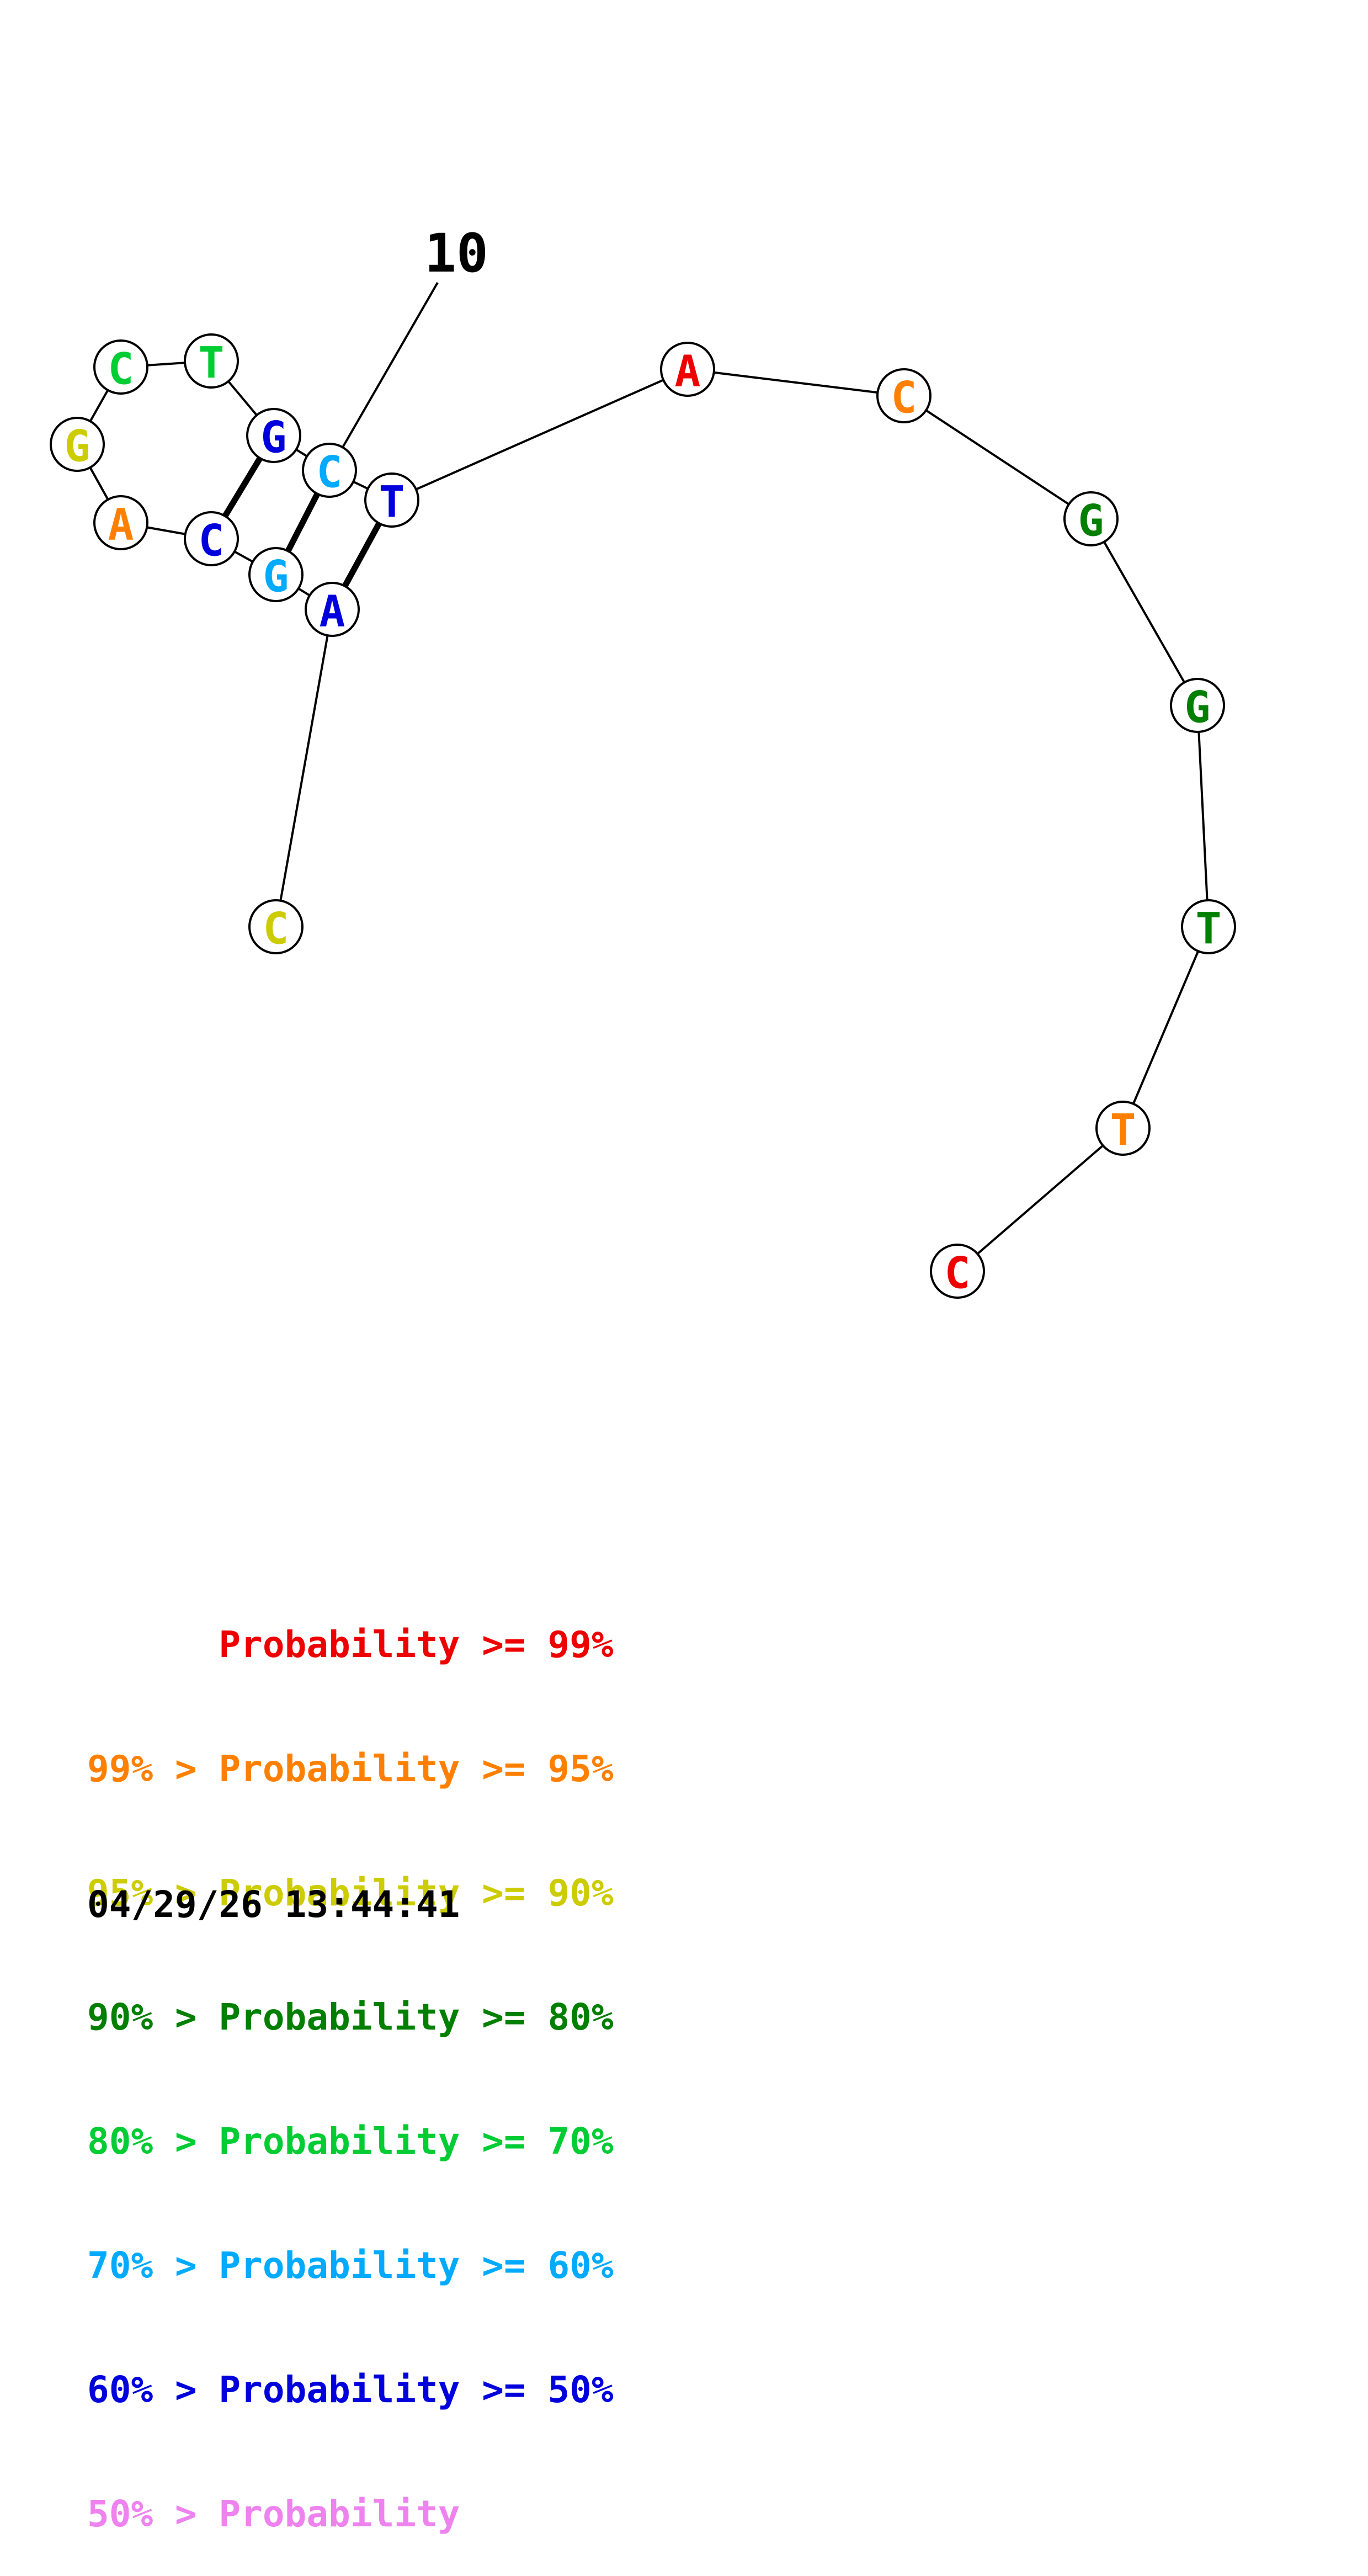 This screenshot has width=1368, height=2576. What do you see at coordinates (351, 2389) in the screenshot?
I see `legend-line-p50-60: 60% > Probability >= 50%` at bounding box center [351, 2389].